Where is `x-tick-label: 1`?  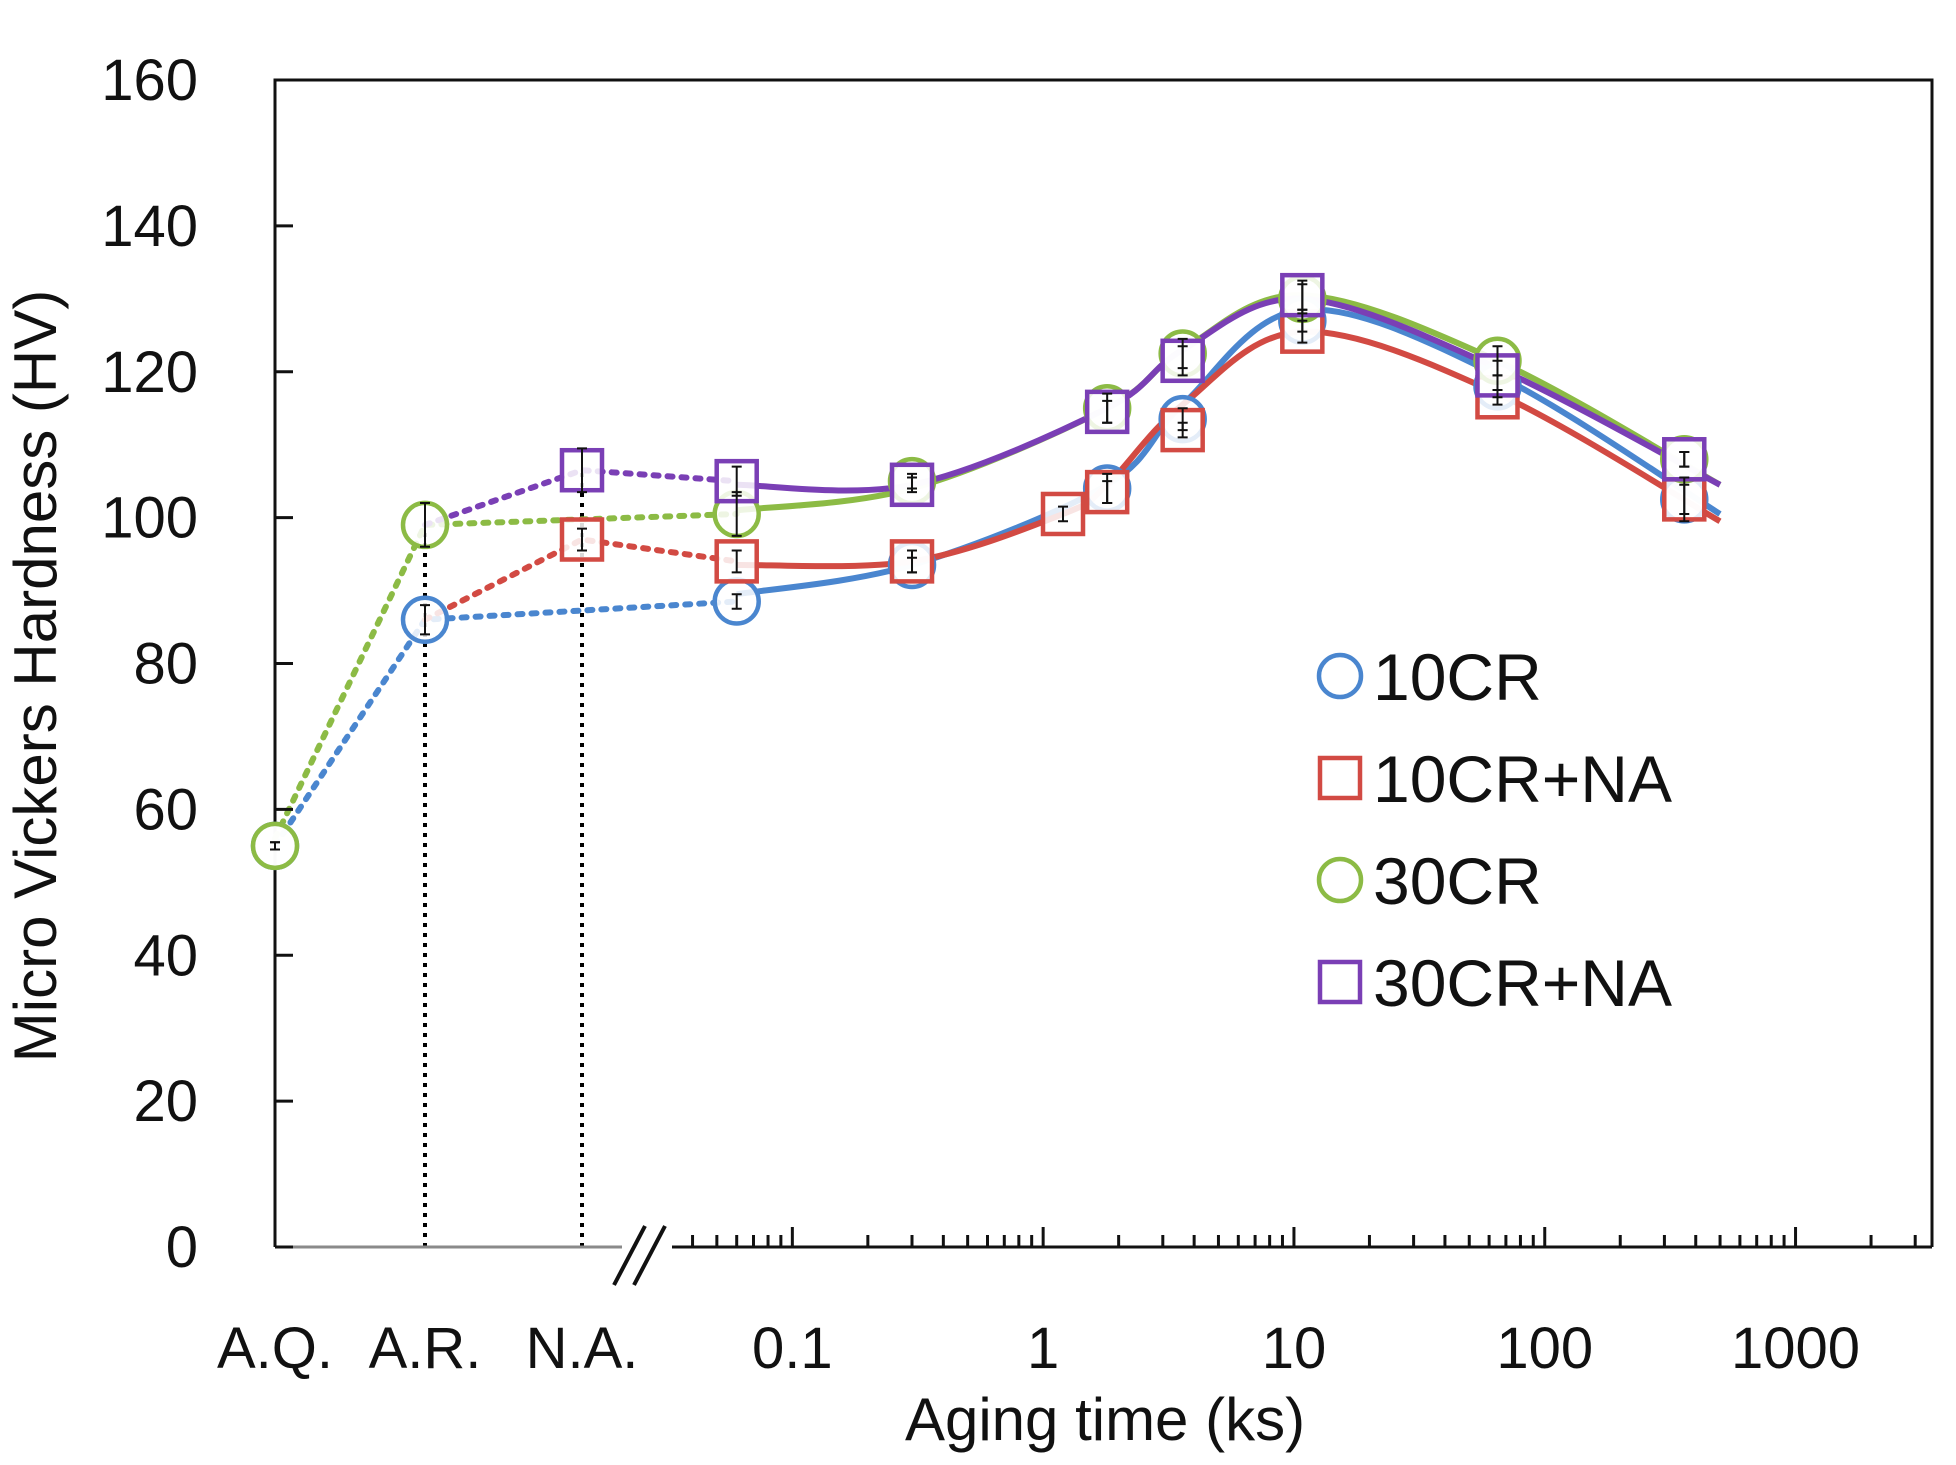 x-tick-label: 1 is located at coordinates (1043, 1348).